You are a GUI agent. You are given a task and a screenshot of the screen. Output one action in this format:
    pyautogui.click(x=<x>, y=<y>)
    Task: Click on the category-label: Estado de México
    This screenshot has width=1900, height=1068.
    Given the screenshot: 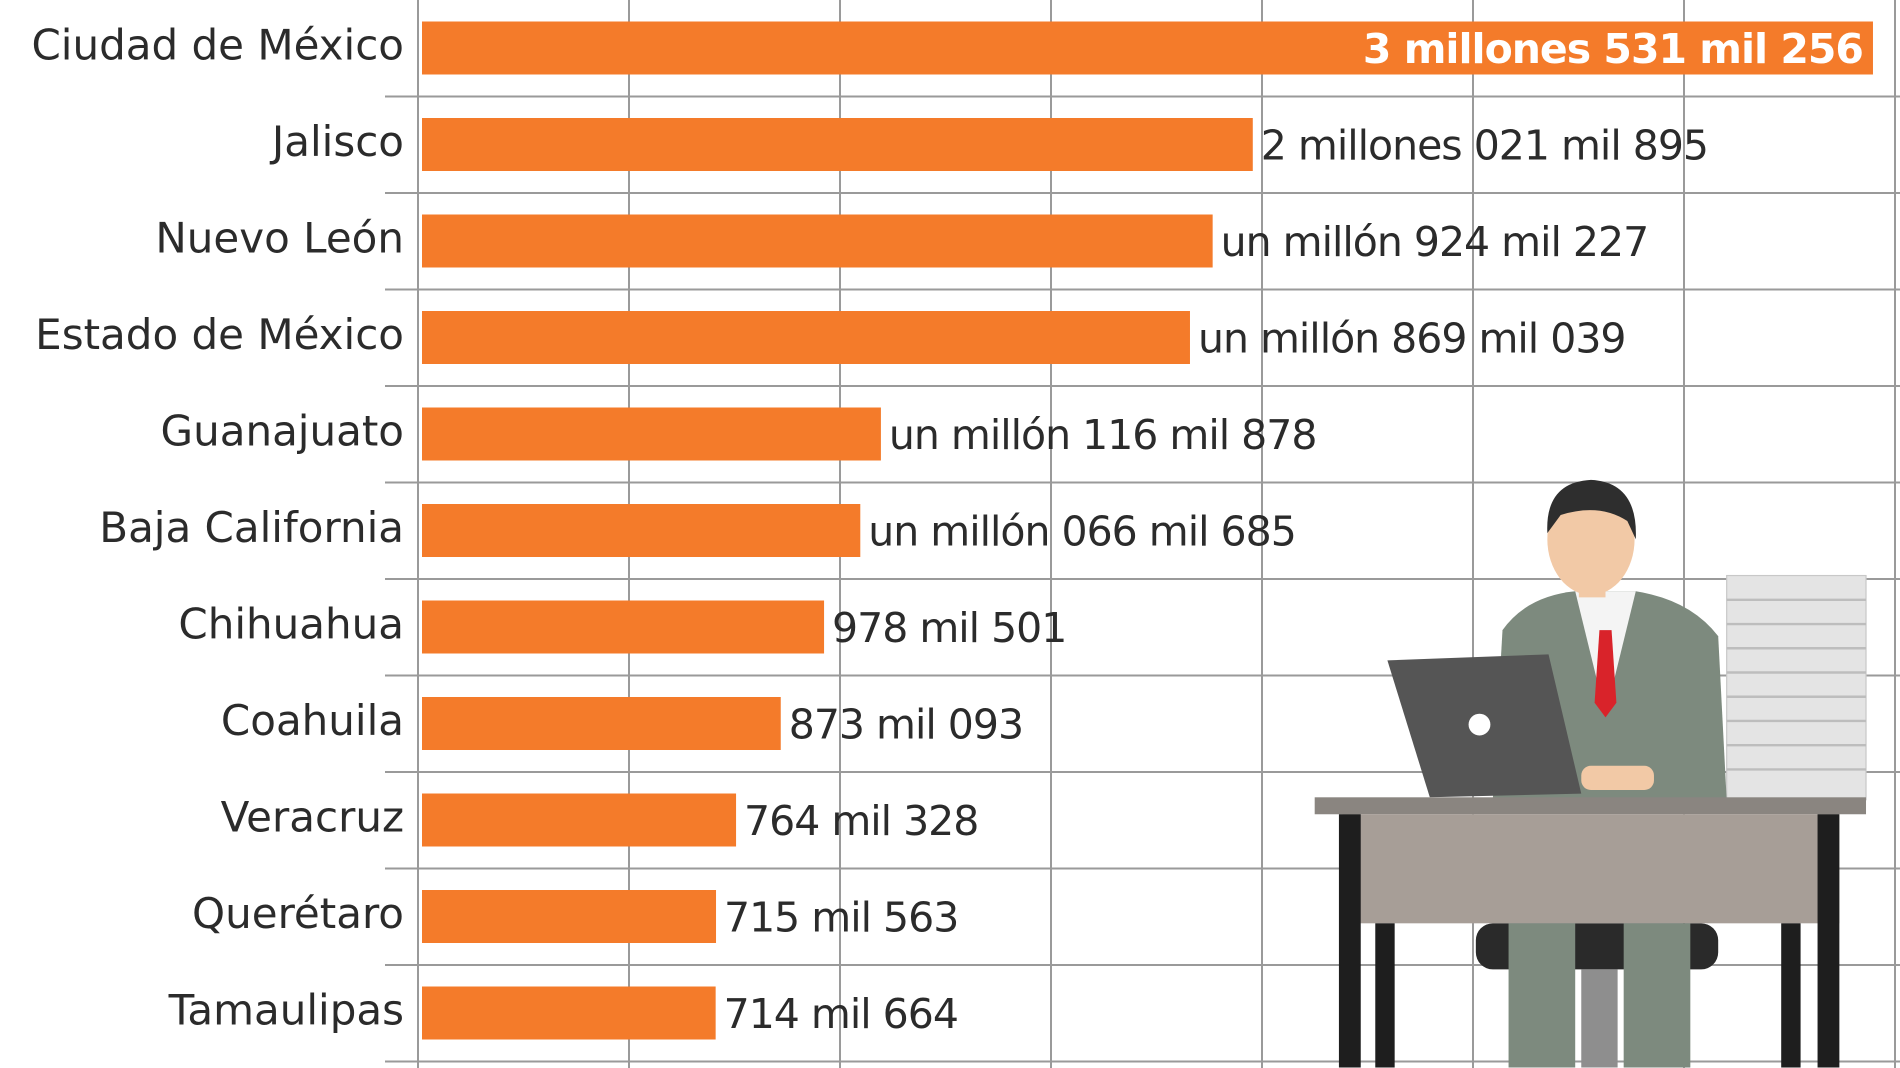 What is the action you would take?
    pyautogui.click(x=219, y=334)
    